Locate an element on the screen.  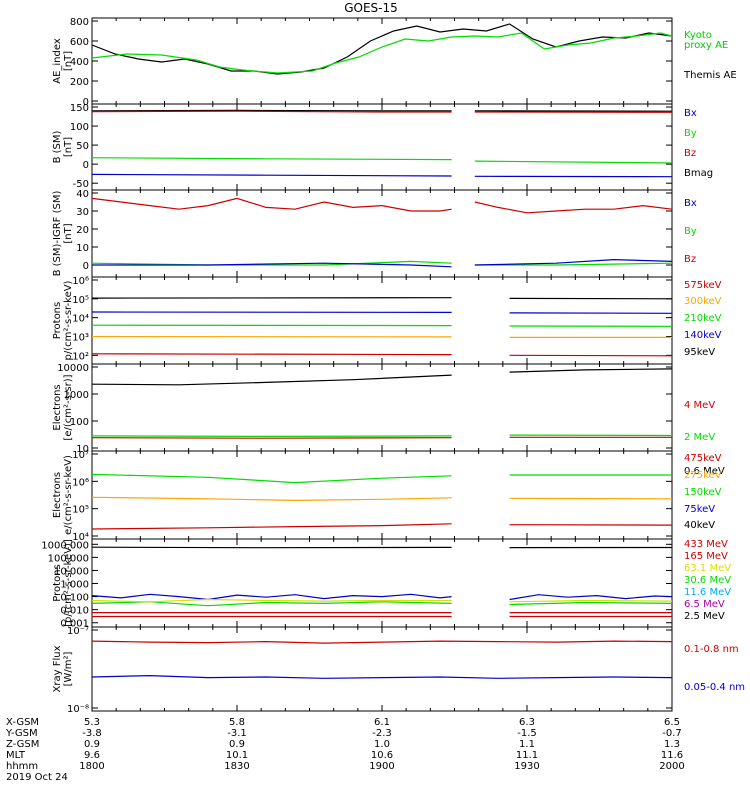
y-axis-label: Electronse/(cm²-s-sr-keV) is located at coordinates (63, 495).